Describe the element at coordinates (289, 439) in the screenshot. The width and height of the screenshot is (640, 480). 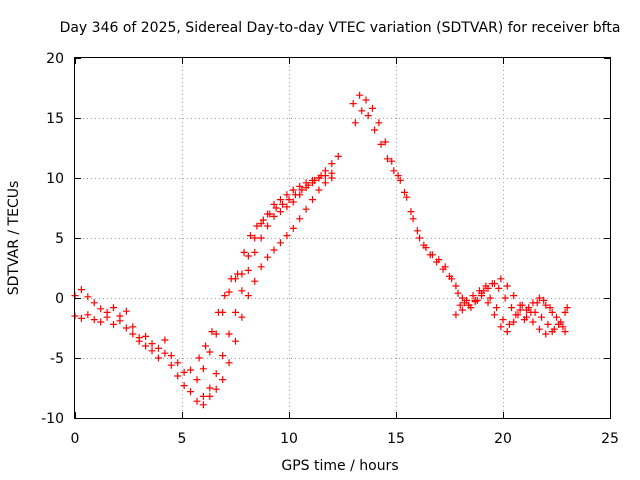
I see `x-tick-label: 10` at that location.